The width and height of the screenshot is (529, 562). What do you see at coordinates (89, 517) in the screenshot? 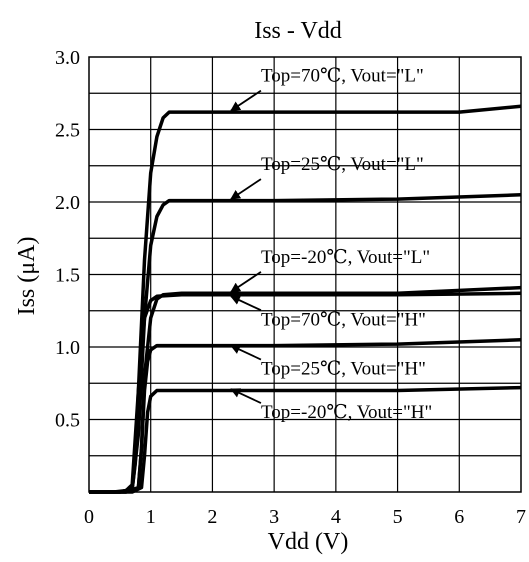
I see `x-tick-label: 0` at bounding box center [89, 517].